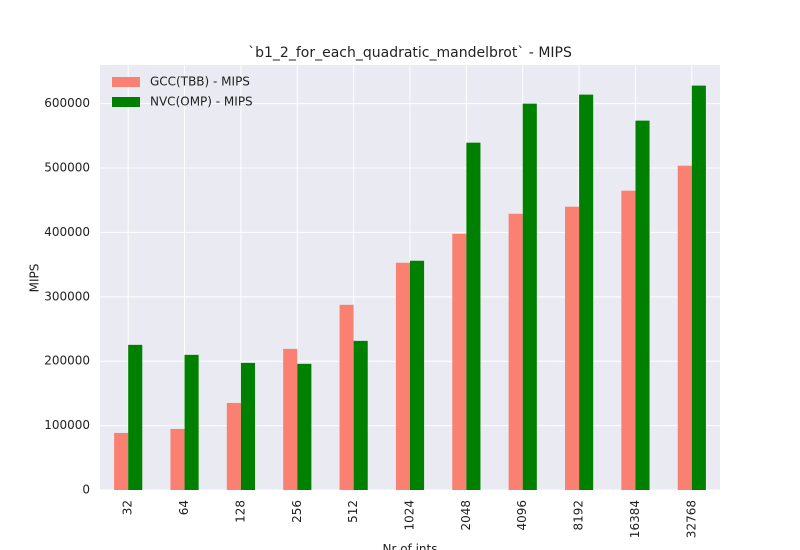  I want to click on x-tick-label: 4096, so click(522, 515).